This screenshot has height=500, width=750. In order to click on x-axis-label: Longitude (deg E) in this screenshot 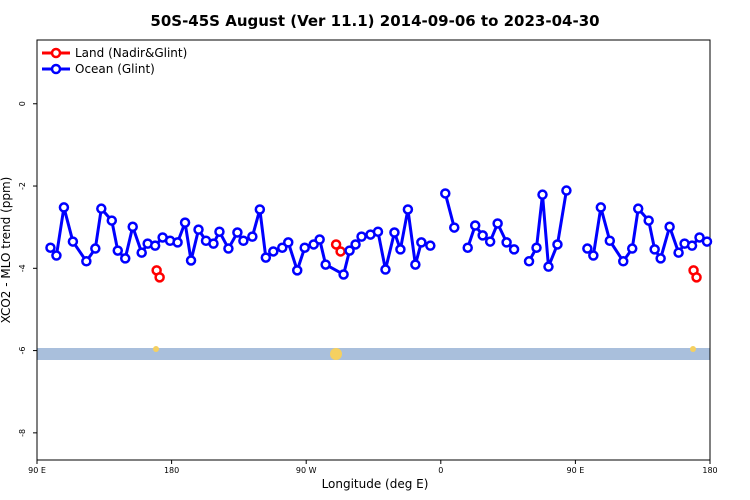, I will do `click(375, 484)`.